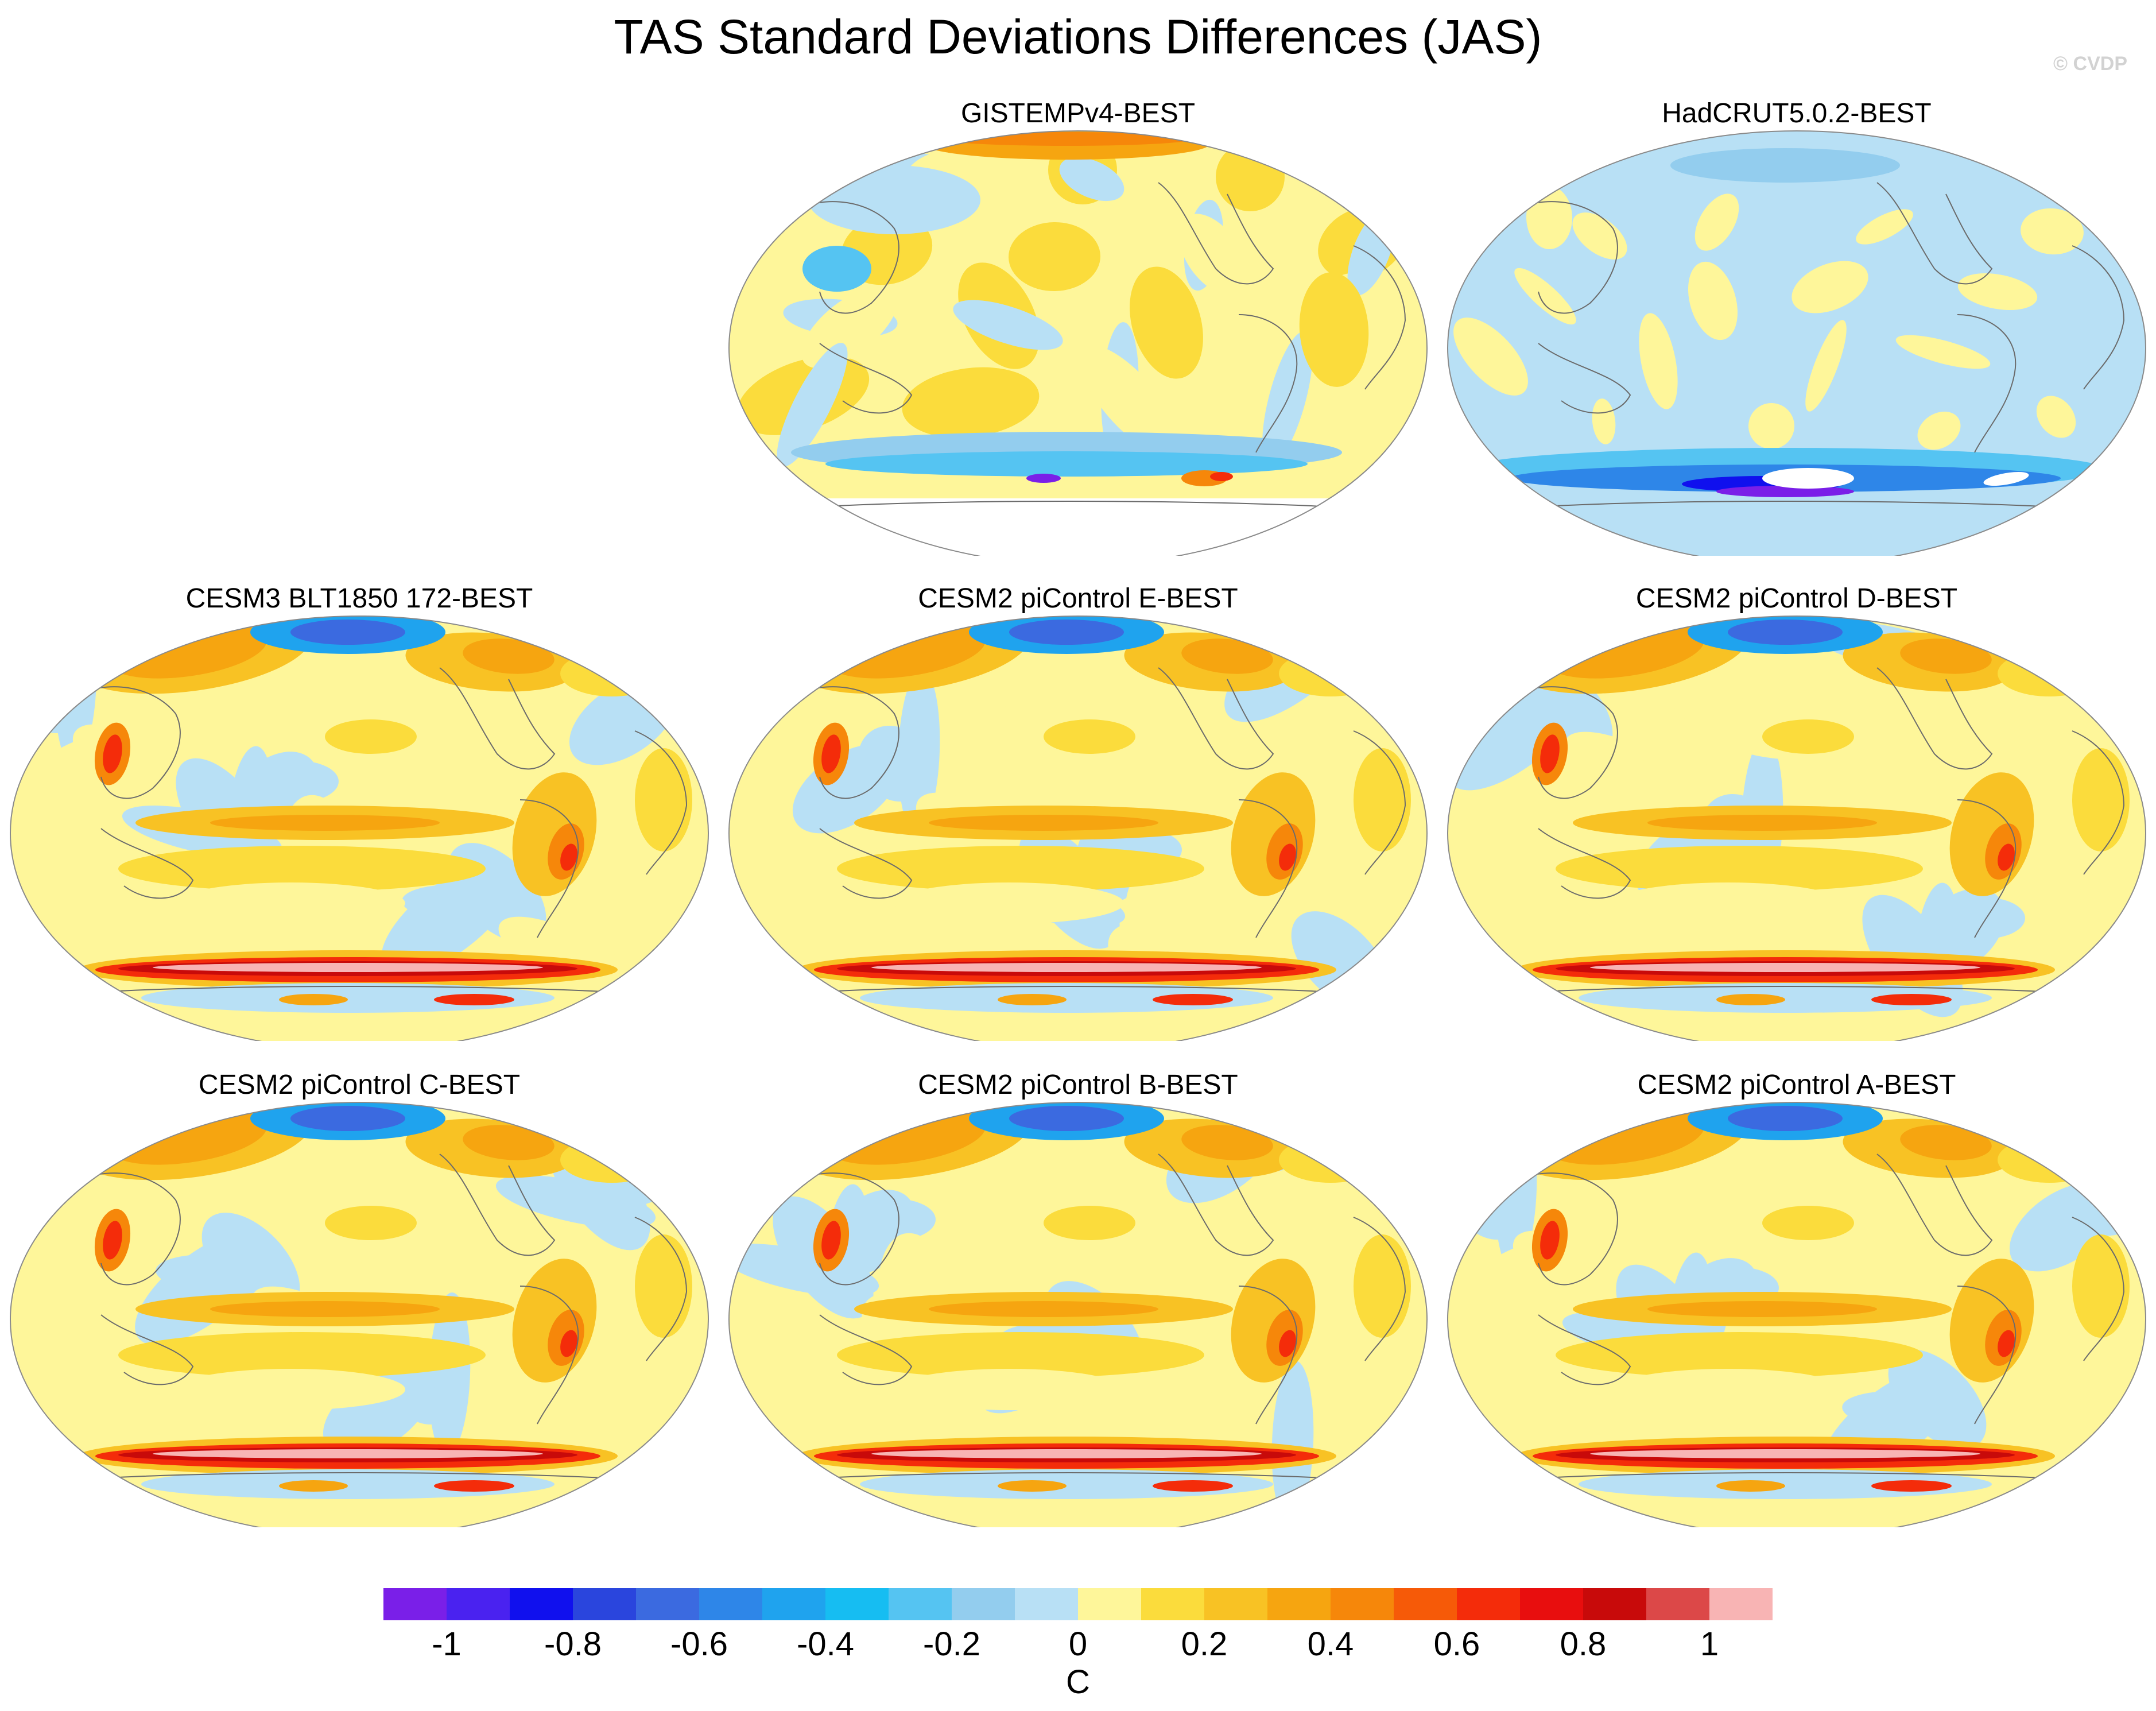 The height and width of the screenshot is (1711, 2156). What do you see at coordinates (1330, 1644) in the screenshot?
I see `colorbar-tick-label: 0.4` at bounding box center [1330, 1644].